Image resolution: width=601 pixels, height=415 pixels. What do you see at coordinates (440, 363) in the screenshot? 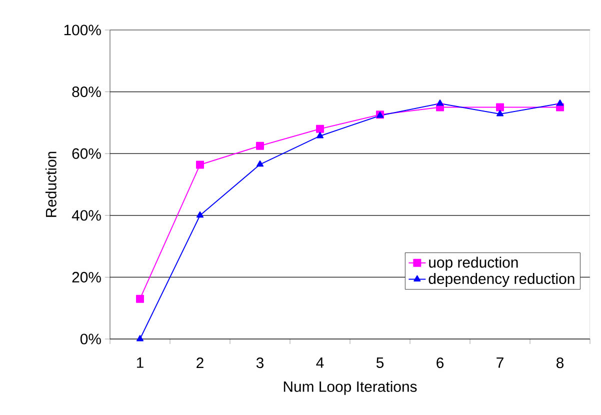
I see `x-tick-label: 6` at bounding box center [440, 363].